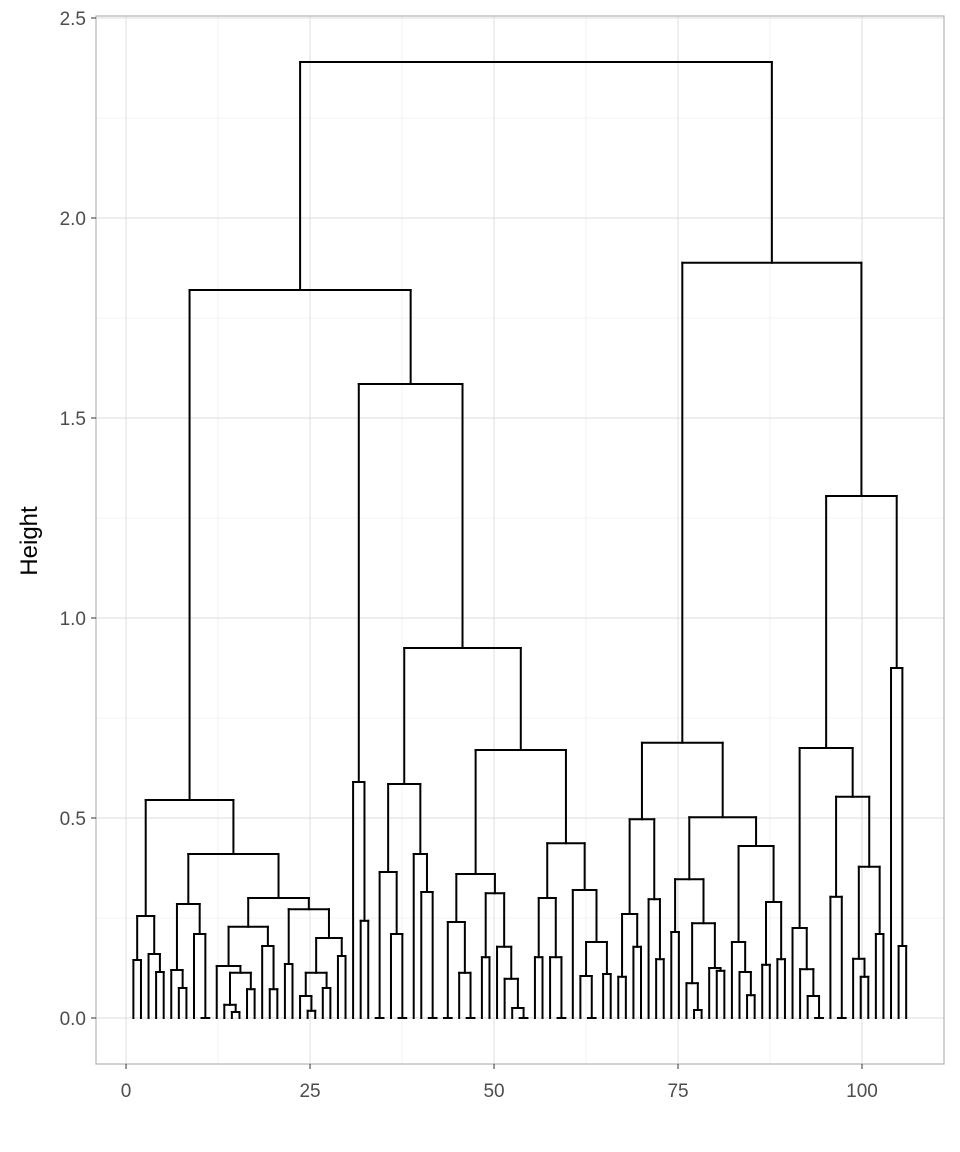 The width and height of the screenshot is (960, 1152). Describe the element at coordinates (493, 1091) in the screenshot. I see `x-tick-label: 50` at that location.